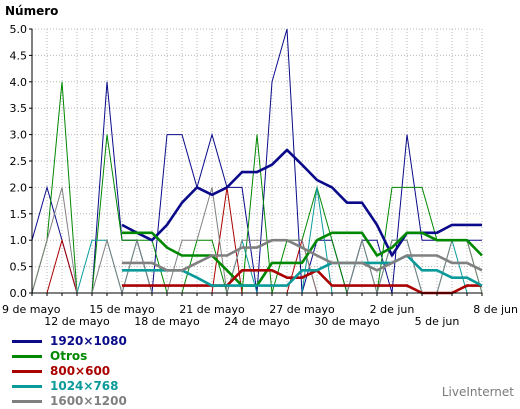  Describe the element at coordinates (69, 356) in the screenshot. I see `legend-label: Otros` at that location.